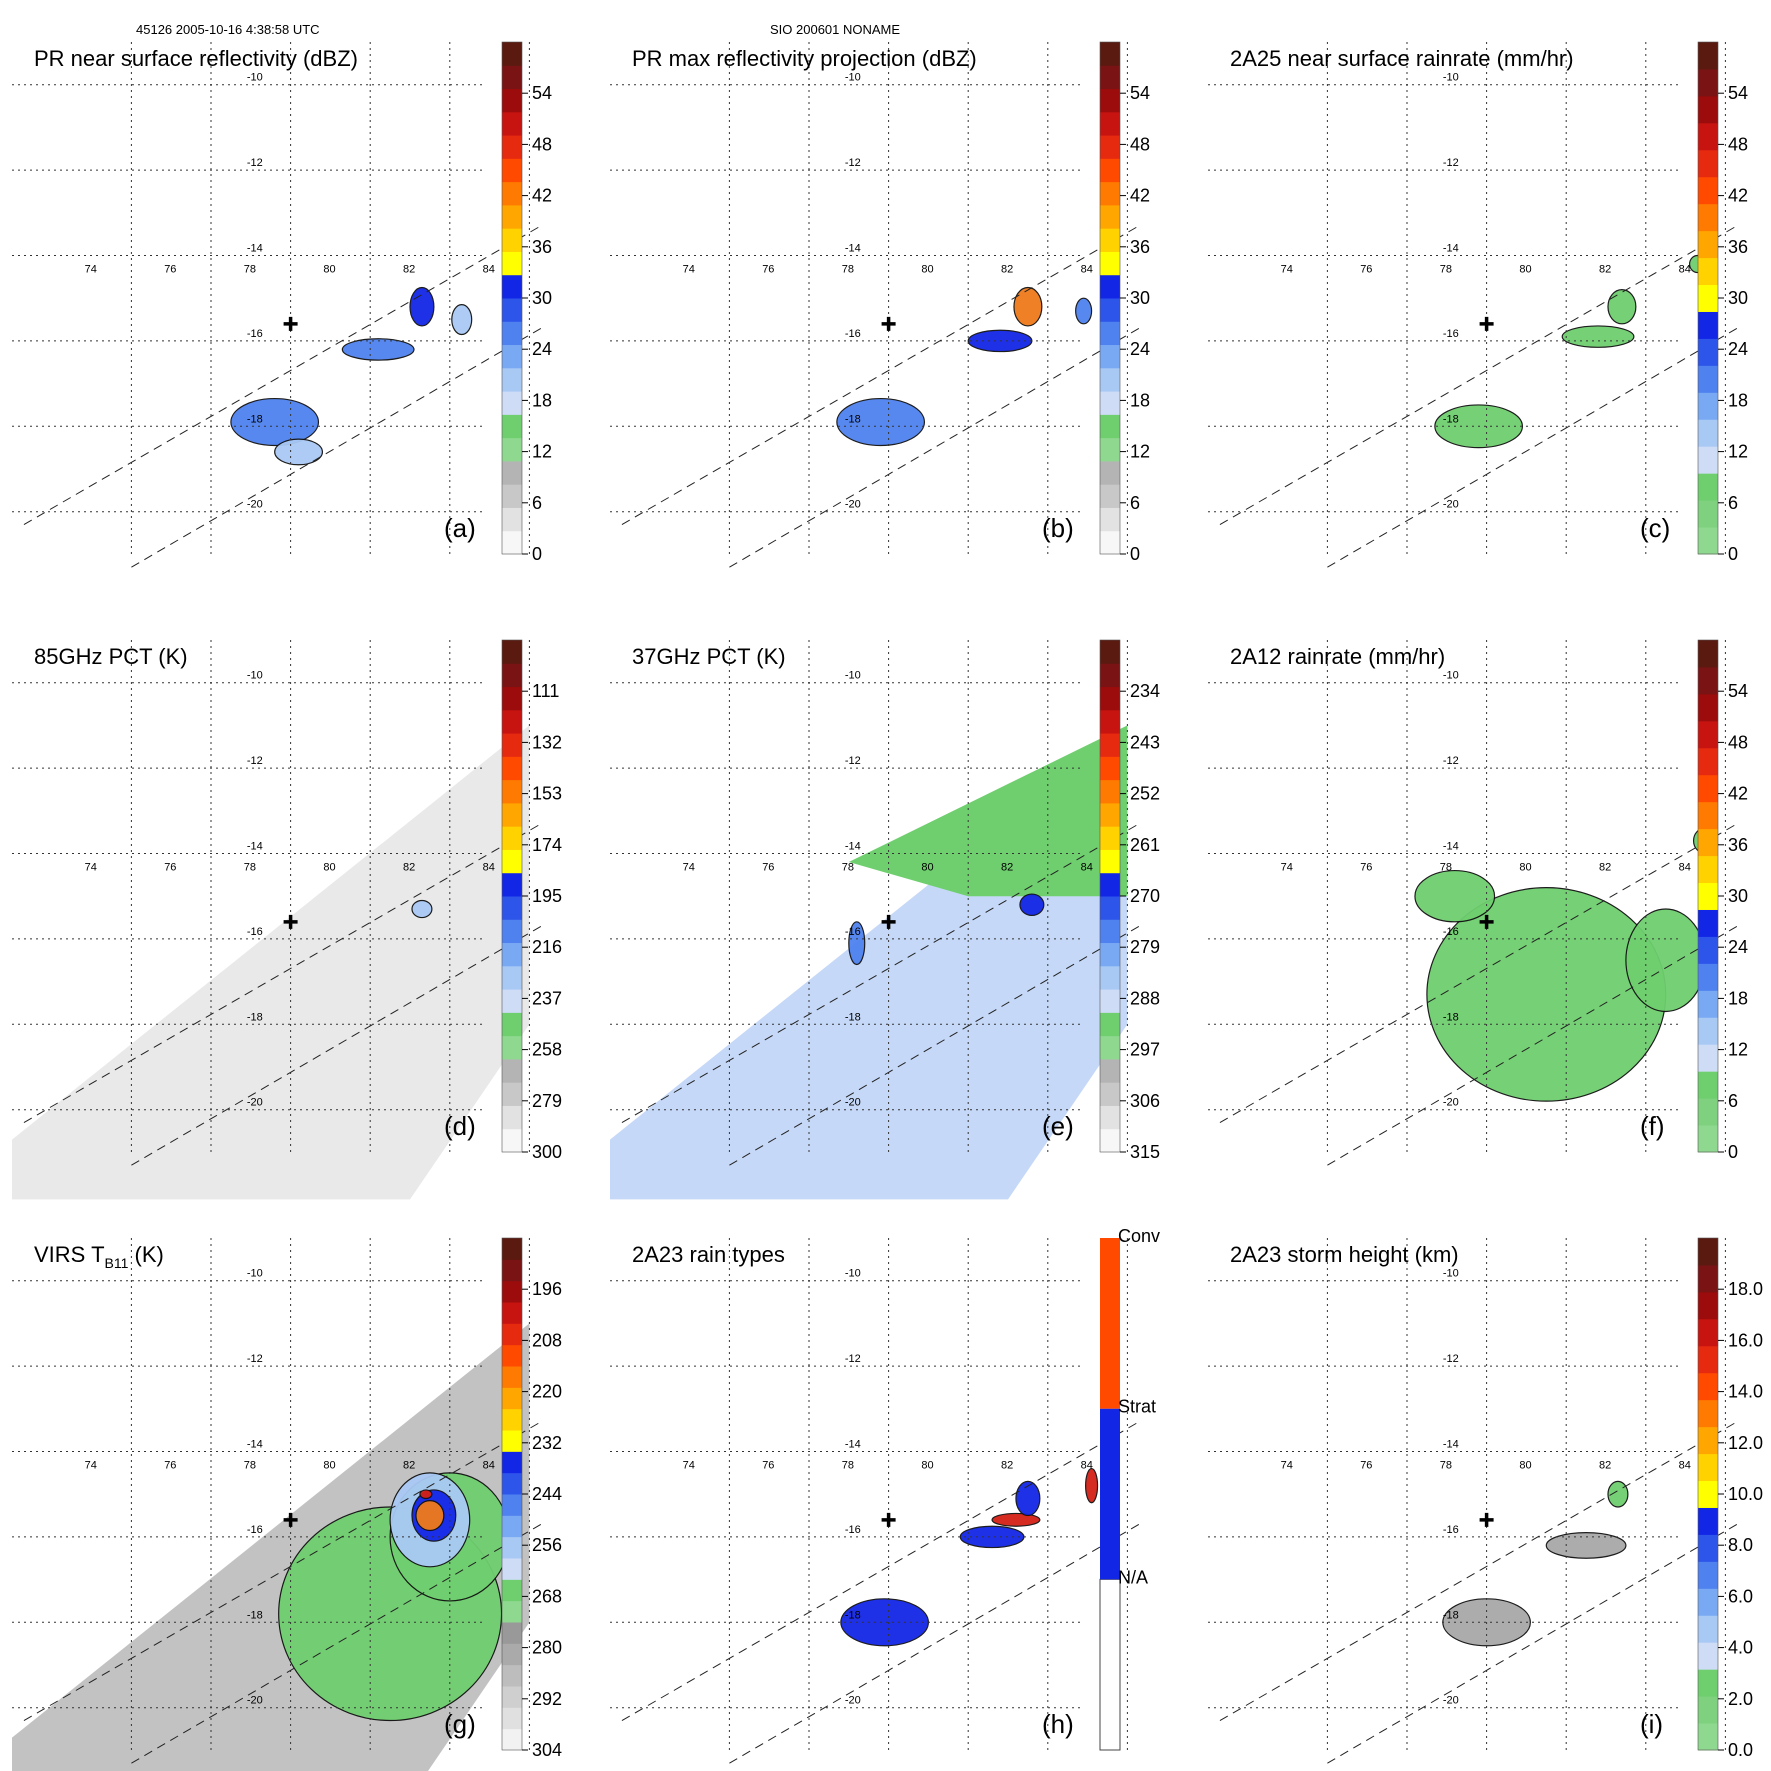 Image resolution: width=1771 pixels, height=1771 pixels. Describe the element at coordinates (547, 1289) in the screenshot. I see `colorbar-tick-label: 196` at that location.